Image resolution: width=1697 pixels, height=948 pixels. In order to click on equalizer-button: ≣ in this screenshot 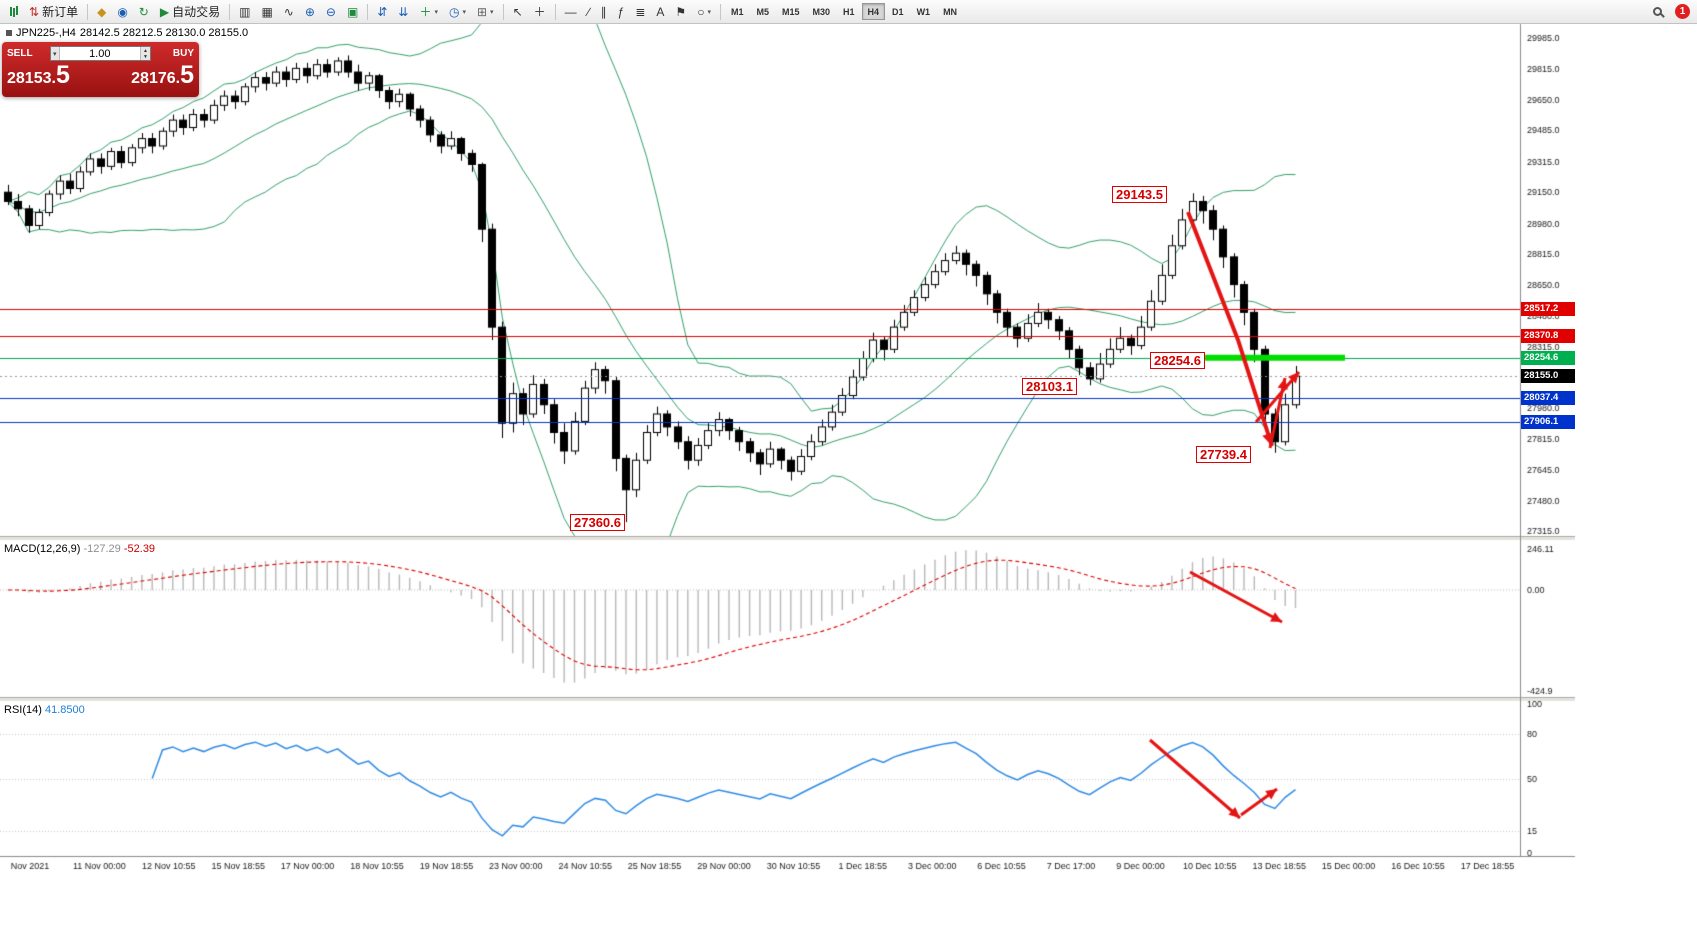, I will do `click(640, 12)`.